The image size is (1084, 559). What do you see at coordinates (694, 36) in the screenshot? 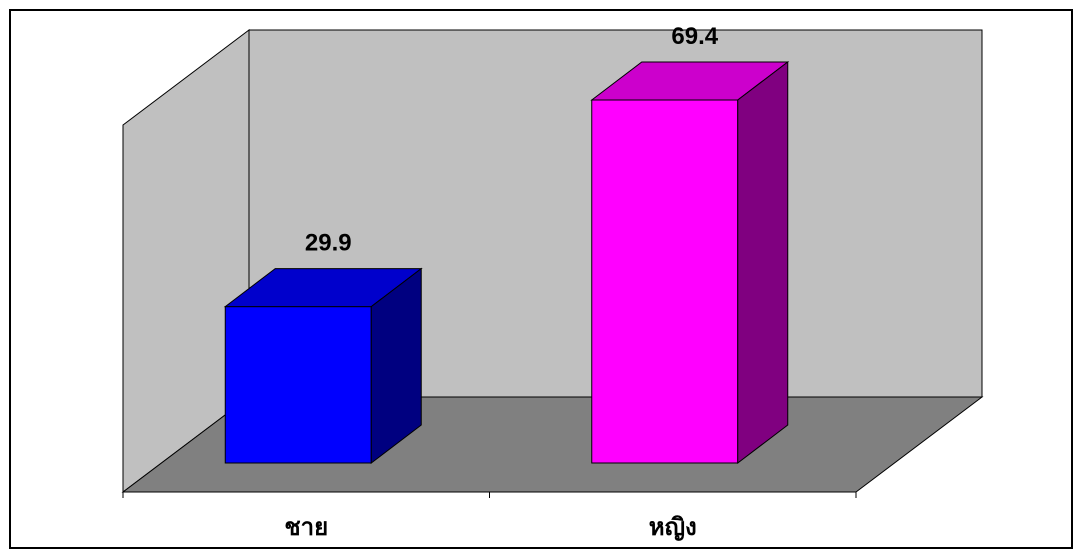
I see `data-label: 69.4` at bounding box center [694, 36].